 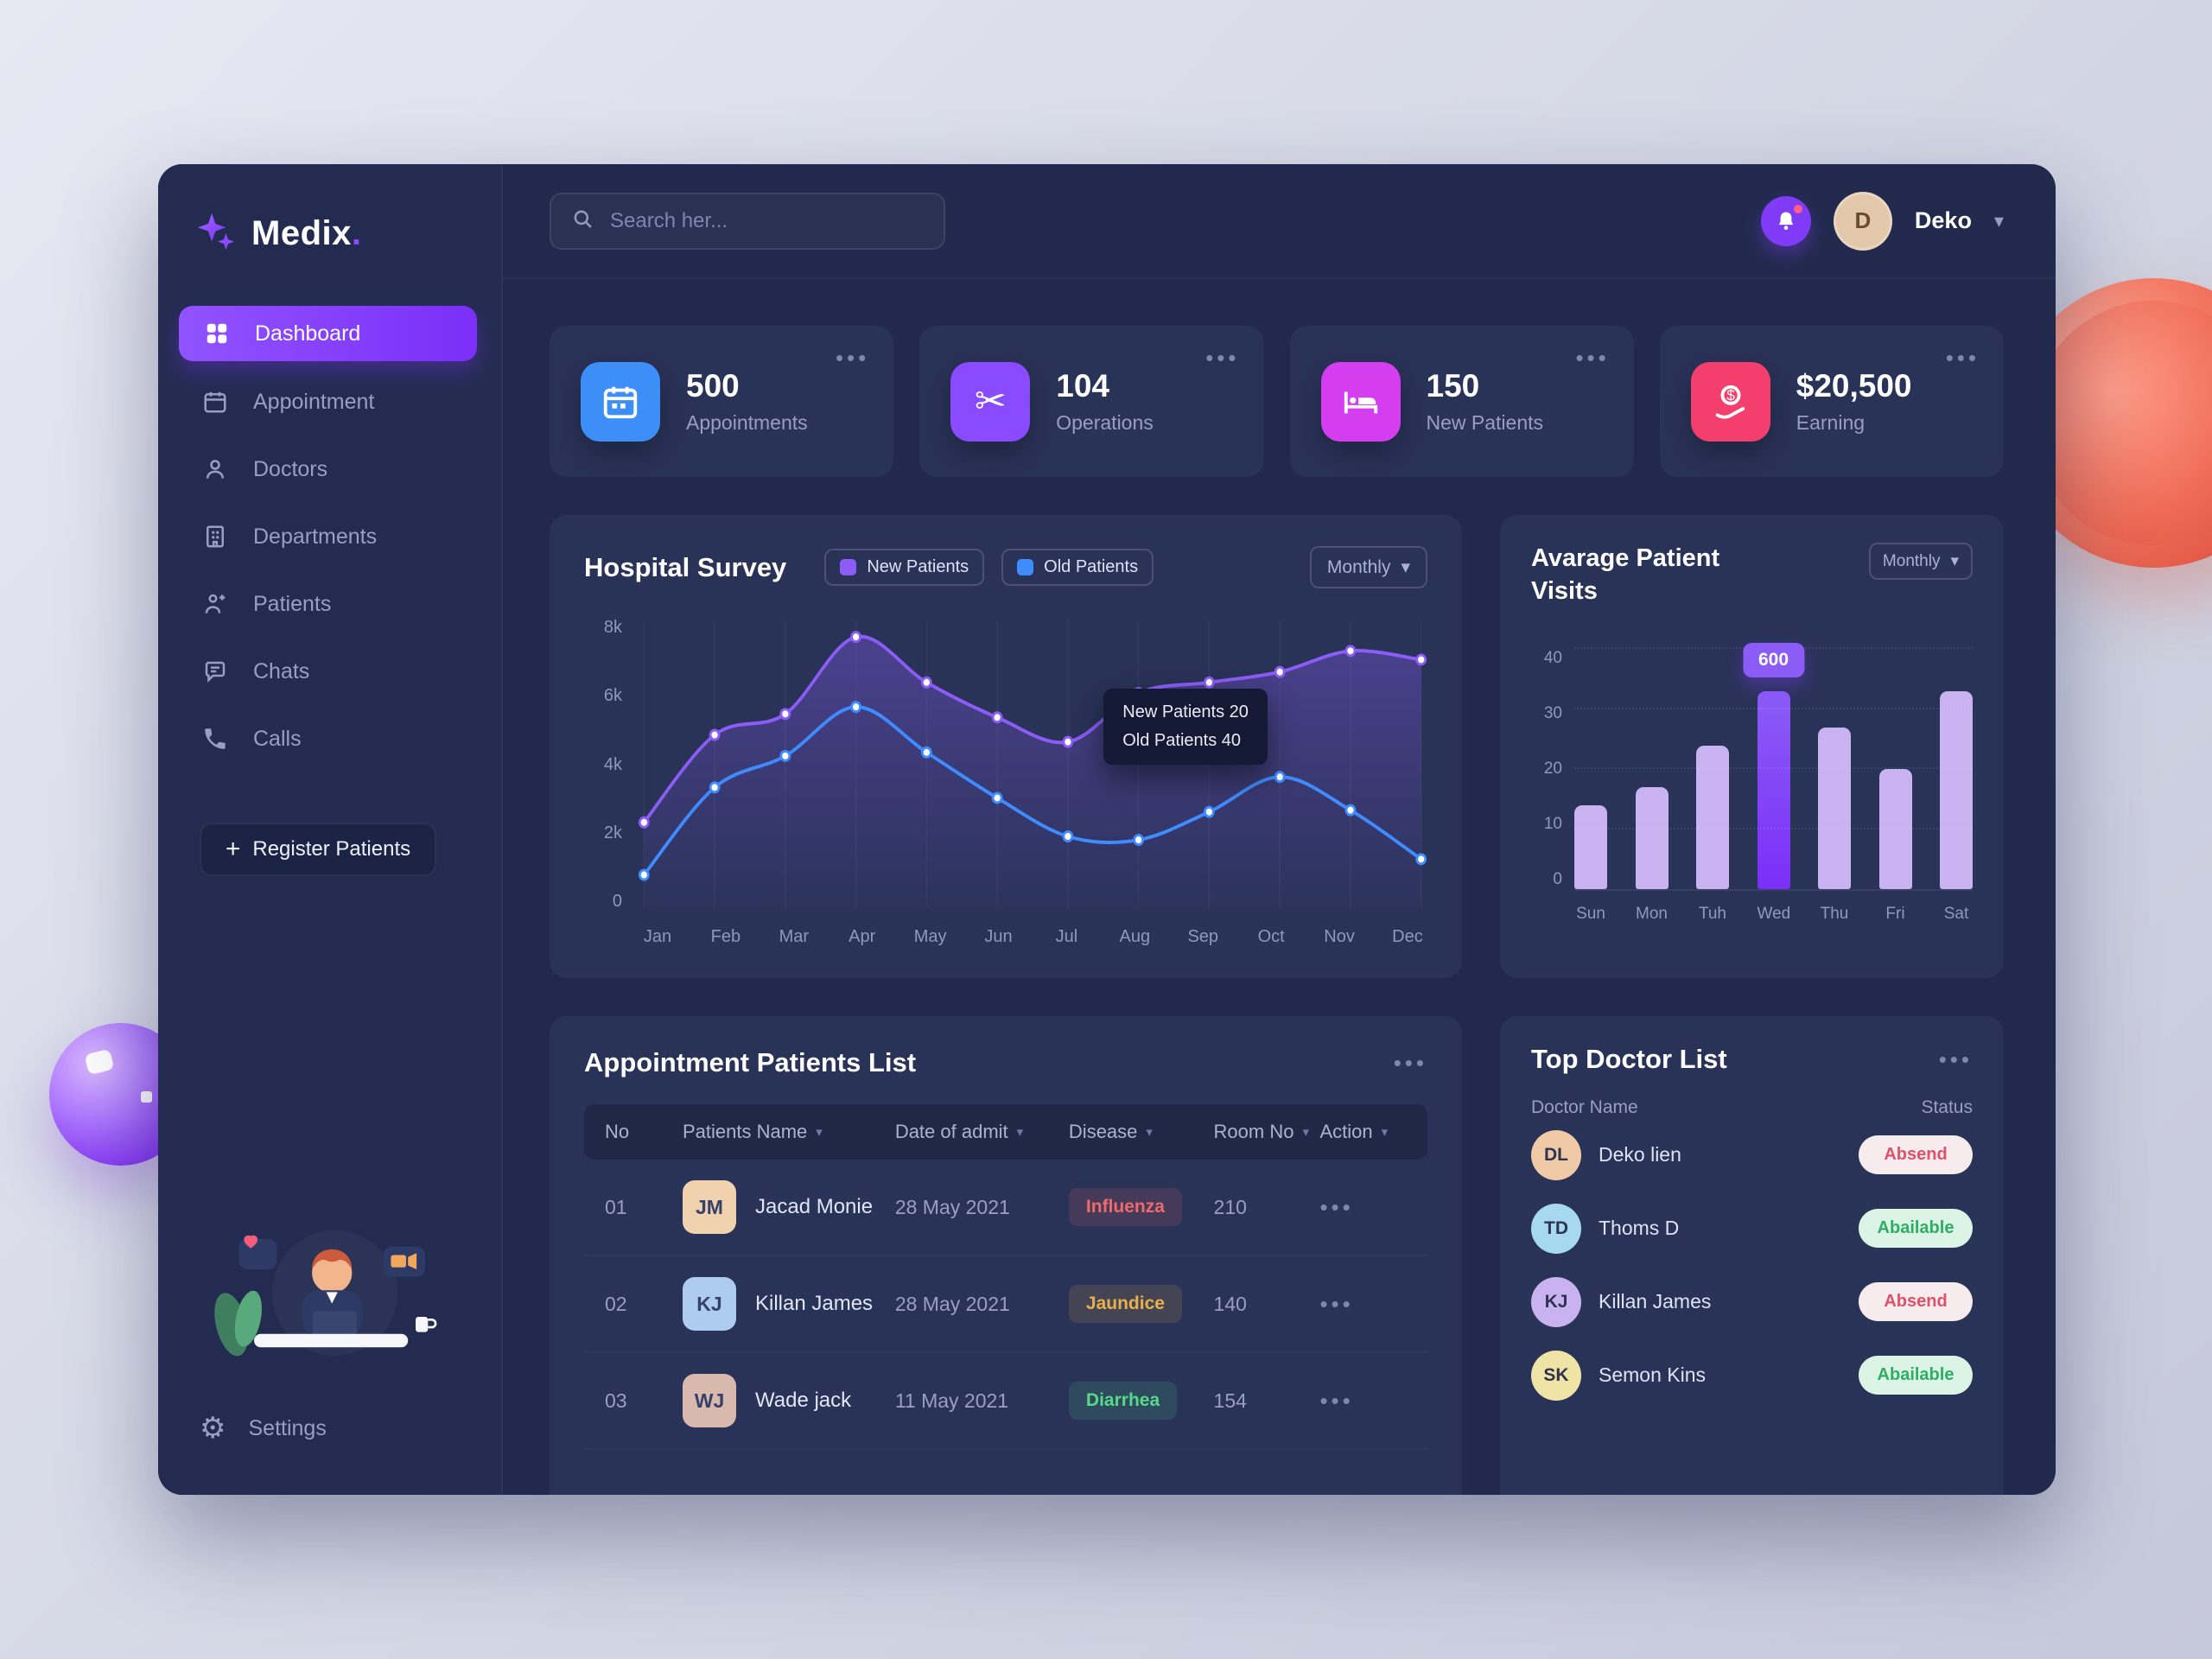 I want to click on doctor-avatar: KJ, so click(x=1556, y=1301).